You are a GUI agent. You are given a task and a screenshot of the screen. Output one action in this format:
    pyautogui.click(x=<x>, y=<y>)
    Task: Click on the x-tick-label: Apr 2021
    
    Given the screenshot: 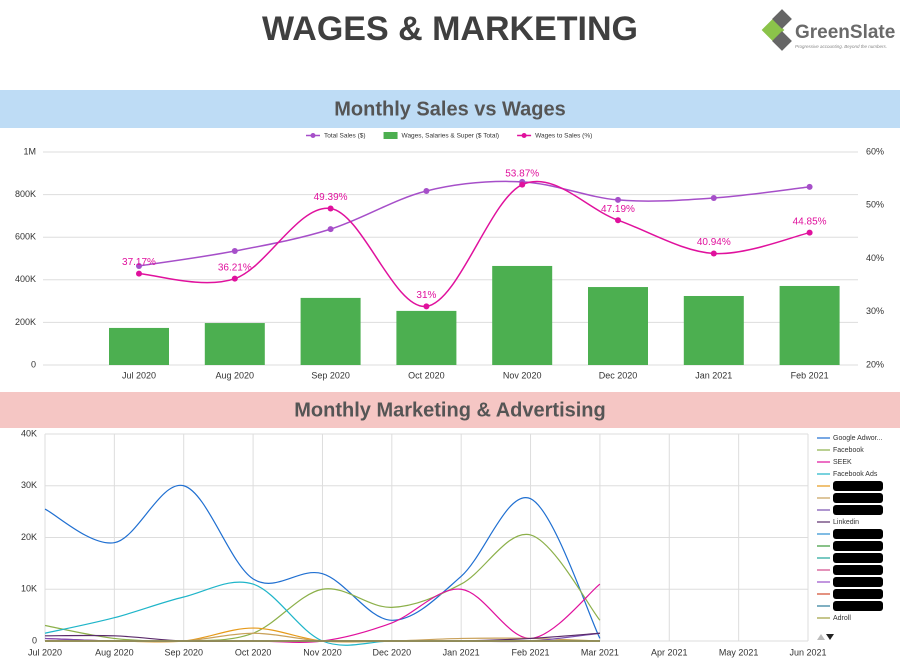 What is the action you would take?
    pyautogui.click(x=669, y=652)
    